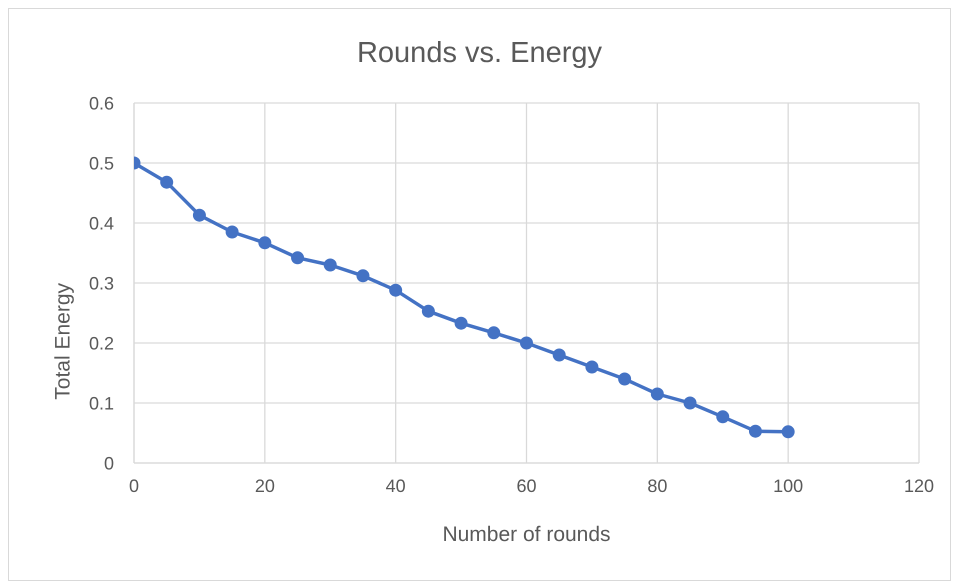  I want to click on x-tick-label: 0, so click(134, 486).